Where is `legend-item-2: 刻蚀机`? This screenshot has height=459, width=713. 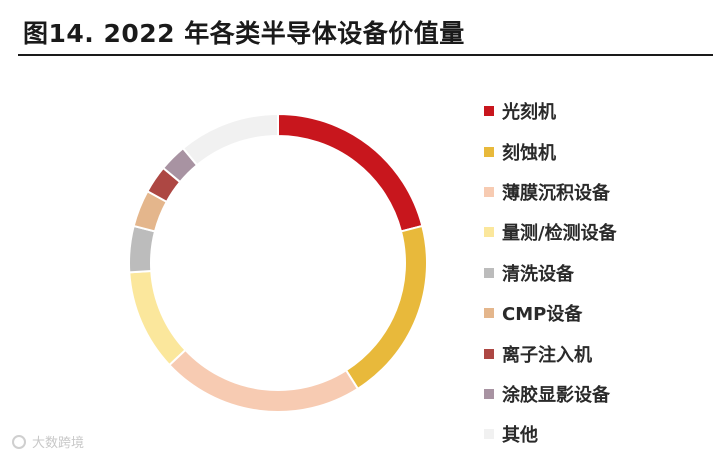 legend-item-2: 刻蚀机 is located at coordinates (550, 151).